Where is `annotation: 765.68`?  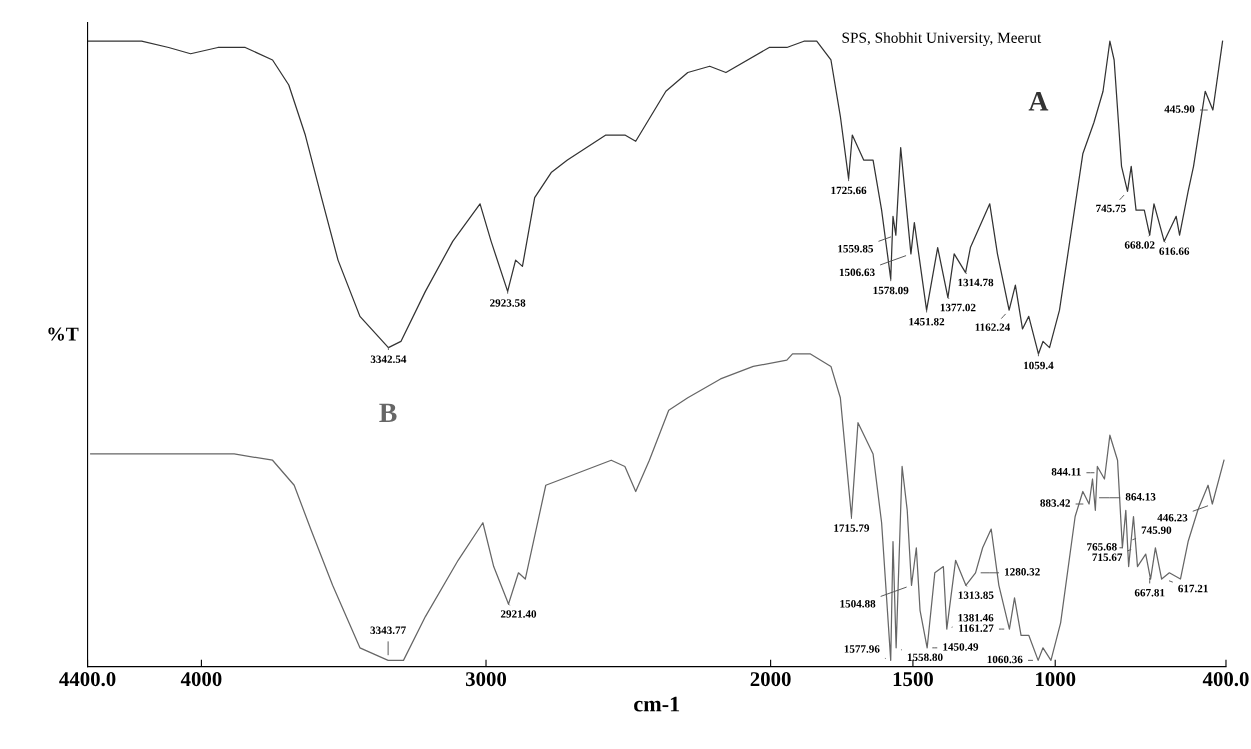
annotation: 765.68 is located at coordinates (1102, 547).